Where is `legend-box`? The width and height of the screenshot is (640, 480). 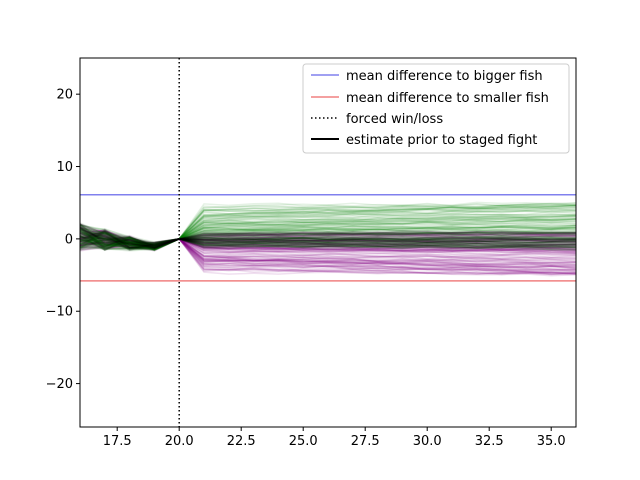
legend-box is located at coordinates (436, 108).